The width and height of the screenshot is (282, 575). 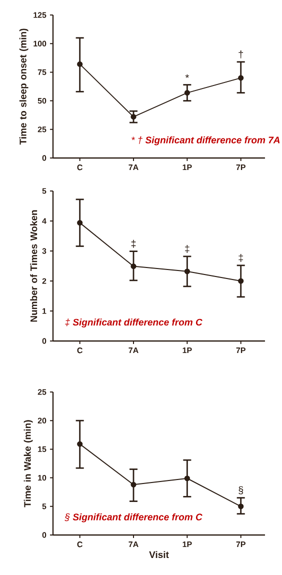 What do you see at coordinates (159, 554) in the screenshot?
I see `x-axis-title: Visit` at bounding box center [159, 554].